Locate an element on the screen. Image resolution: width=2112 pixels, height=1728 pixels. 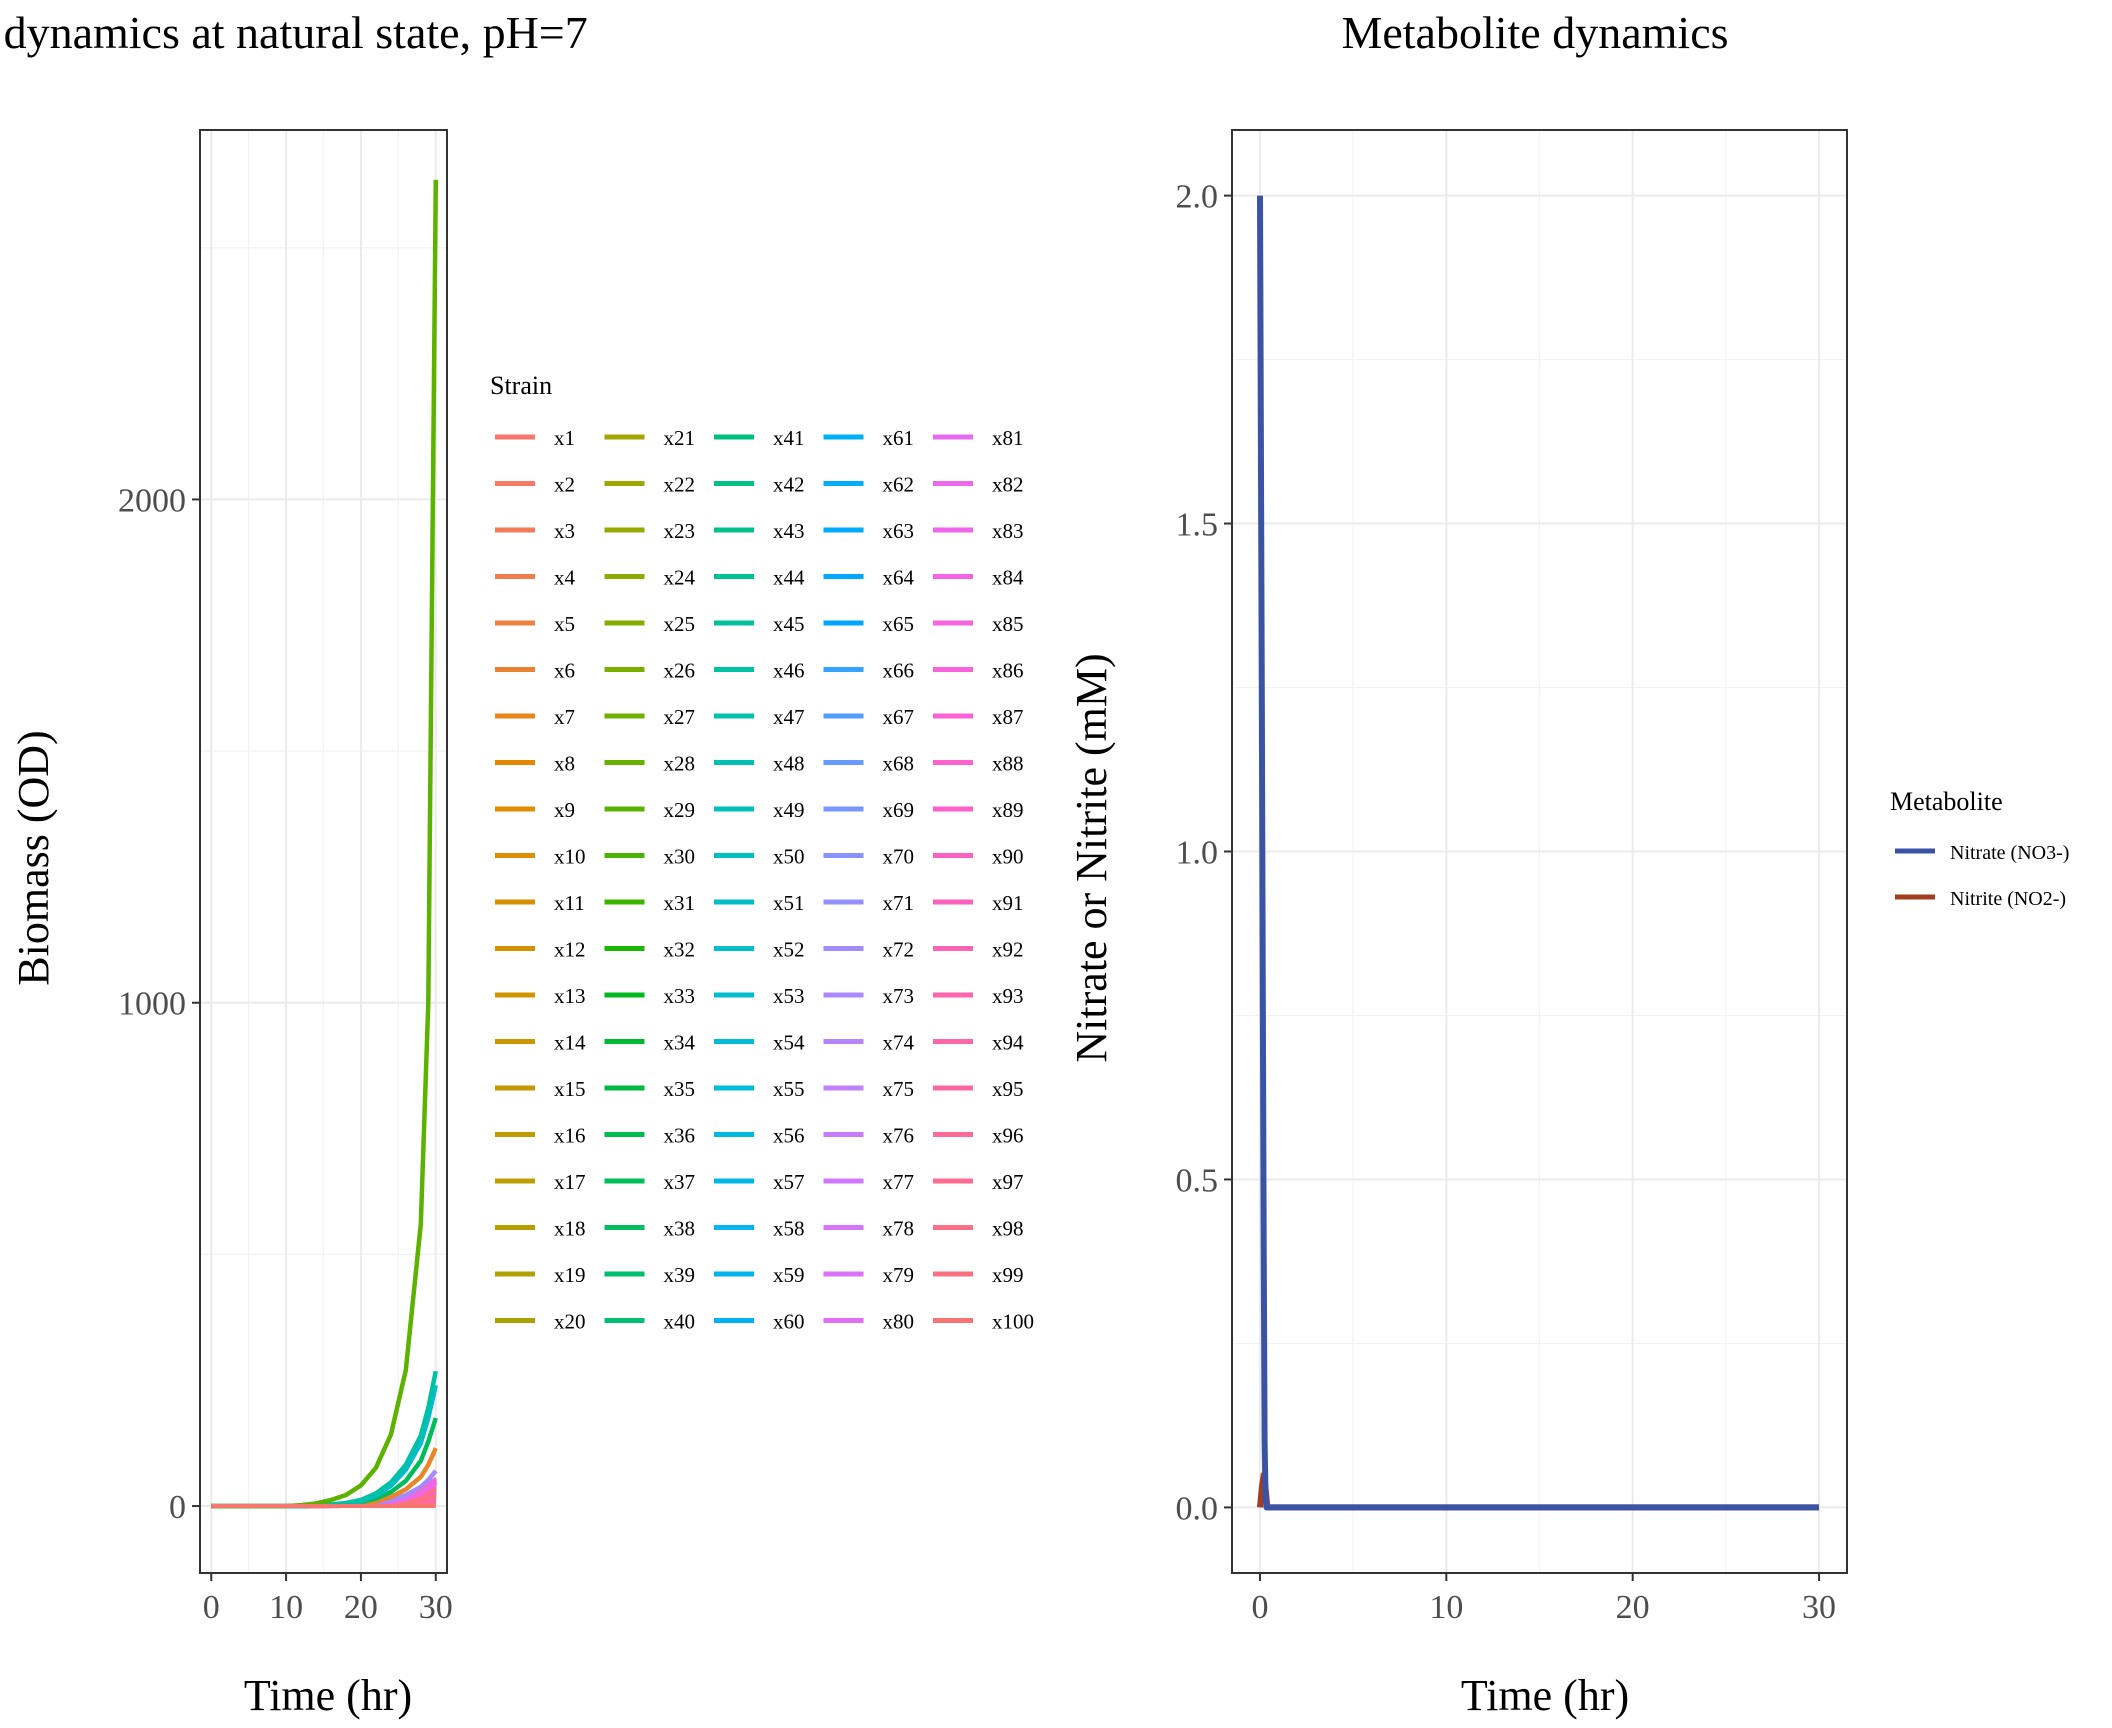
strain-legend-label: x78 is located at coordinates (899, 1229).